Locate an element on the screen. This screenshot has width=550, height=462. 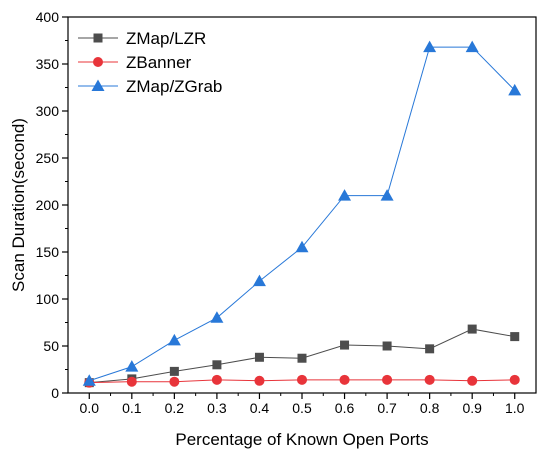
x-tick-label: 0.7 is located at coordinates (387, 408).